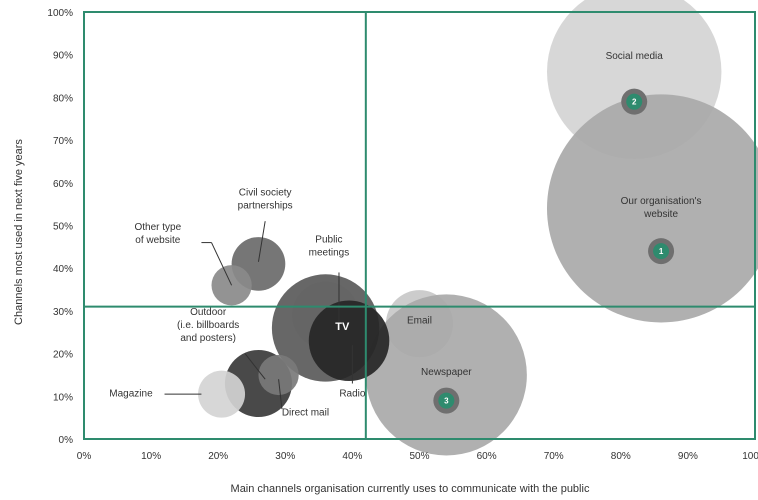 This screenshot has height=500, width=758. What do you see at coordinates (265, 193) in the screenshot?
I see `label-line: Civil society` at bounding box center [265, 193].